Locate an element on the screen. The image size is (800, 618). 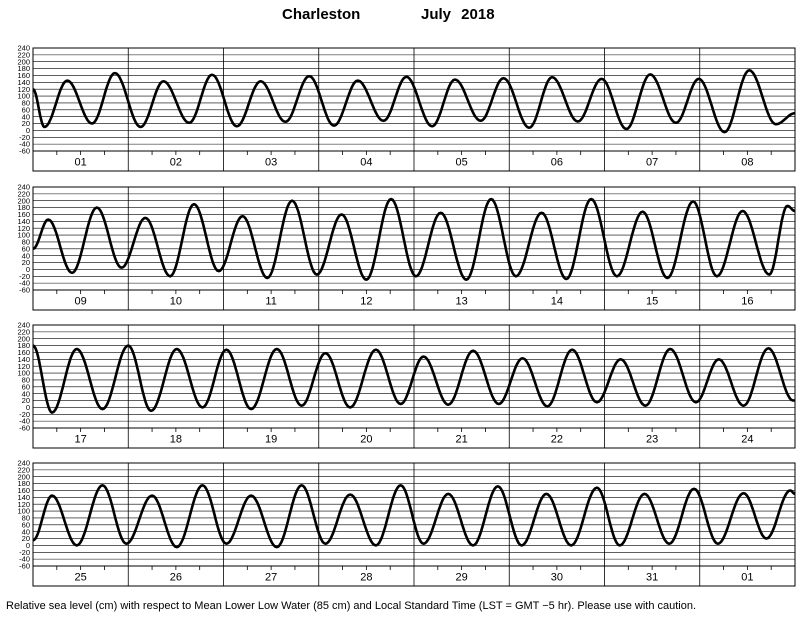
day-label: 25 is located at coordinates (81, 578).